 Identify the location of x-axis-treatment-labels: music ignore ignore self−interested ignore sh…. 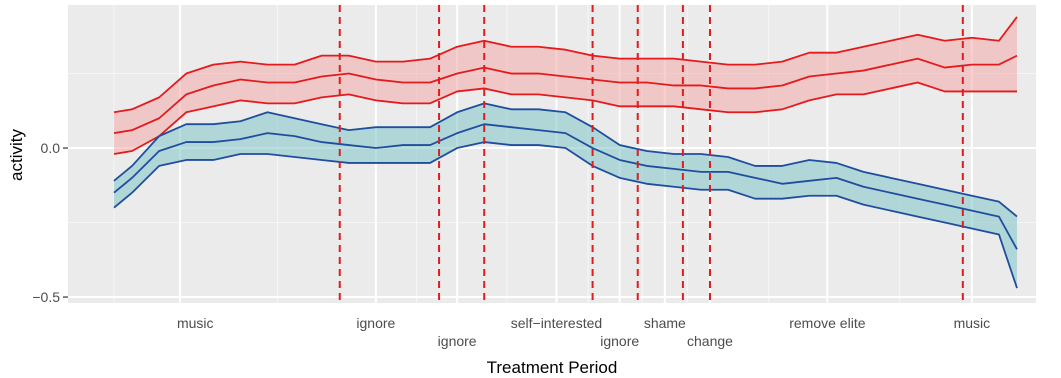
(583, 332).